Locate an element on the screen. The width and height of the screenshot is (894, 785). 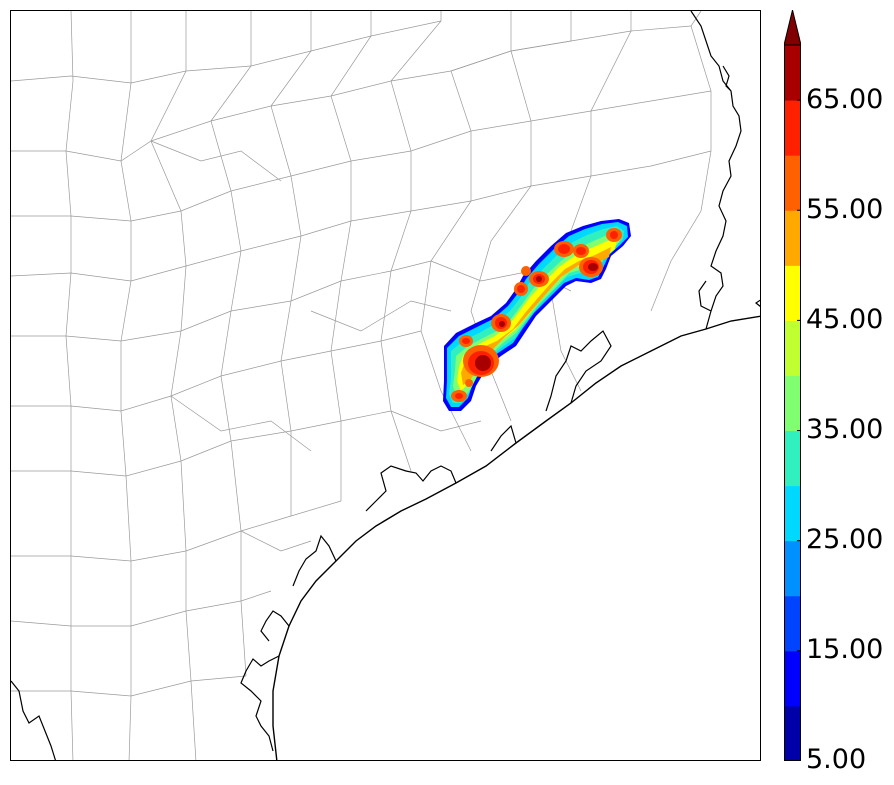
colorbar-tick-label: 15.00 is located at coordinates (845, 649).